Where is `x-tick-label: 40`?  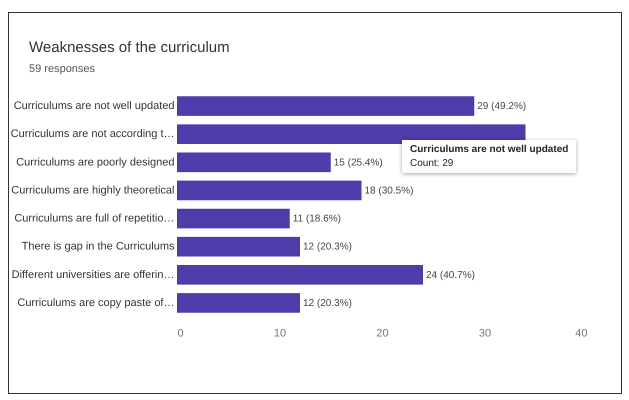 x-tick-label: 40 is located at coordinates (581, 334).